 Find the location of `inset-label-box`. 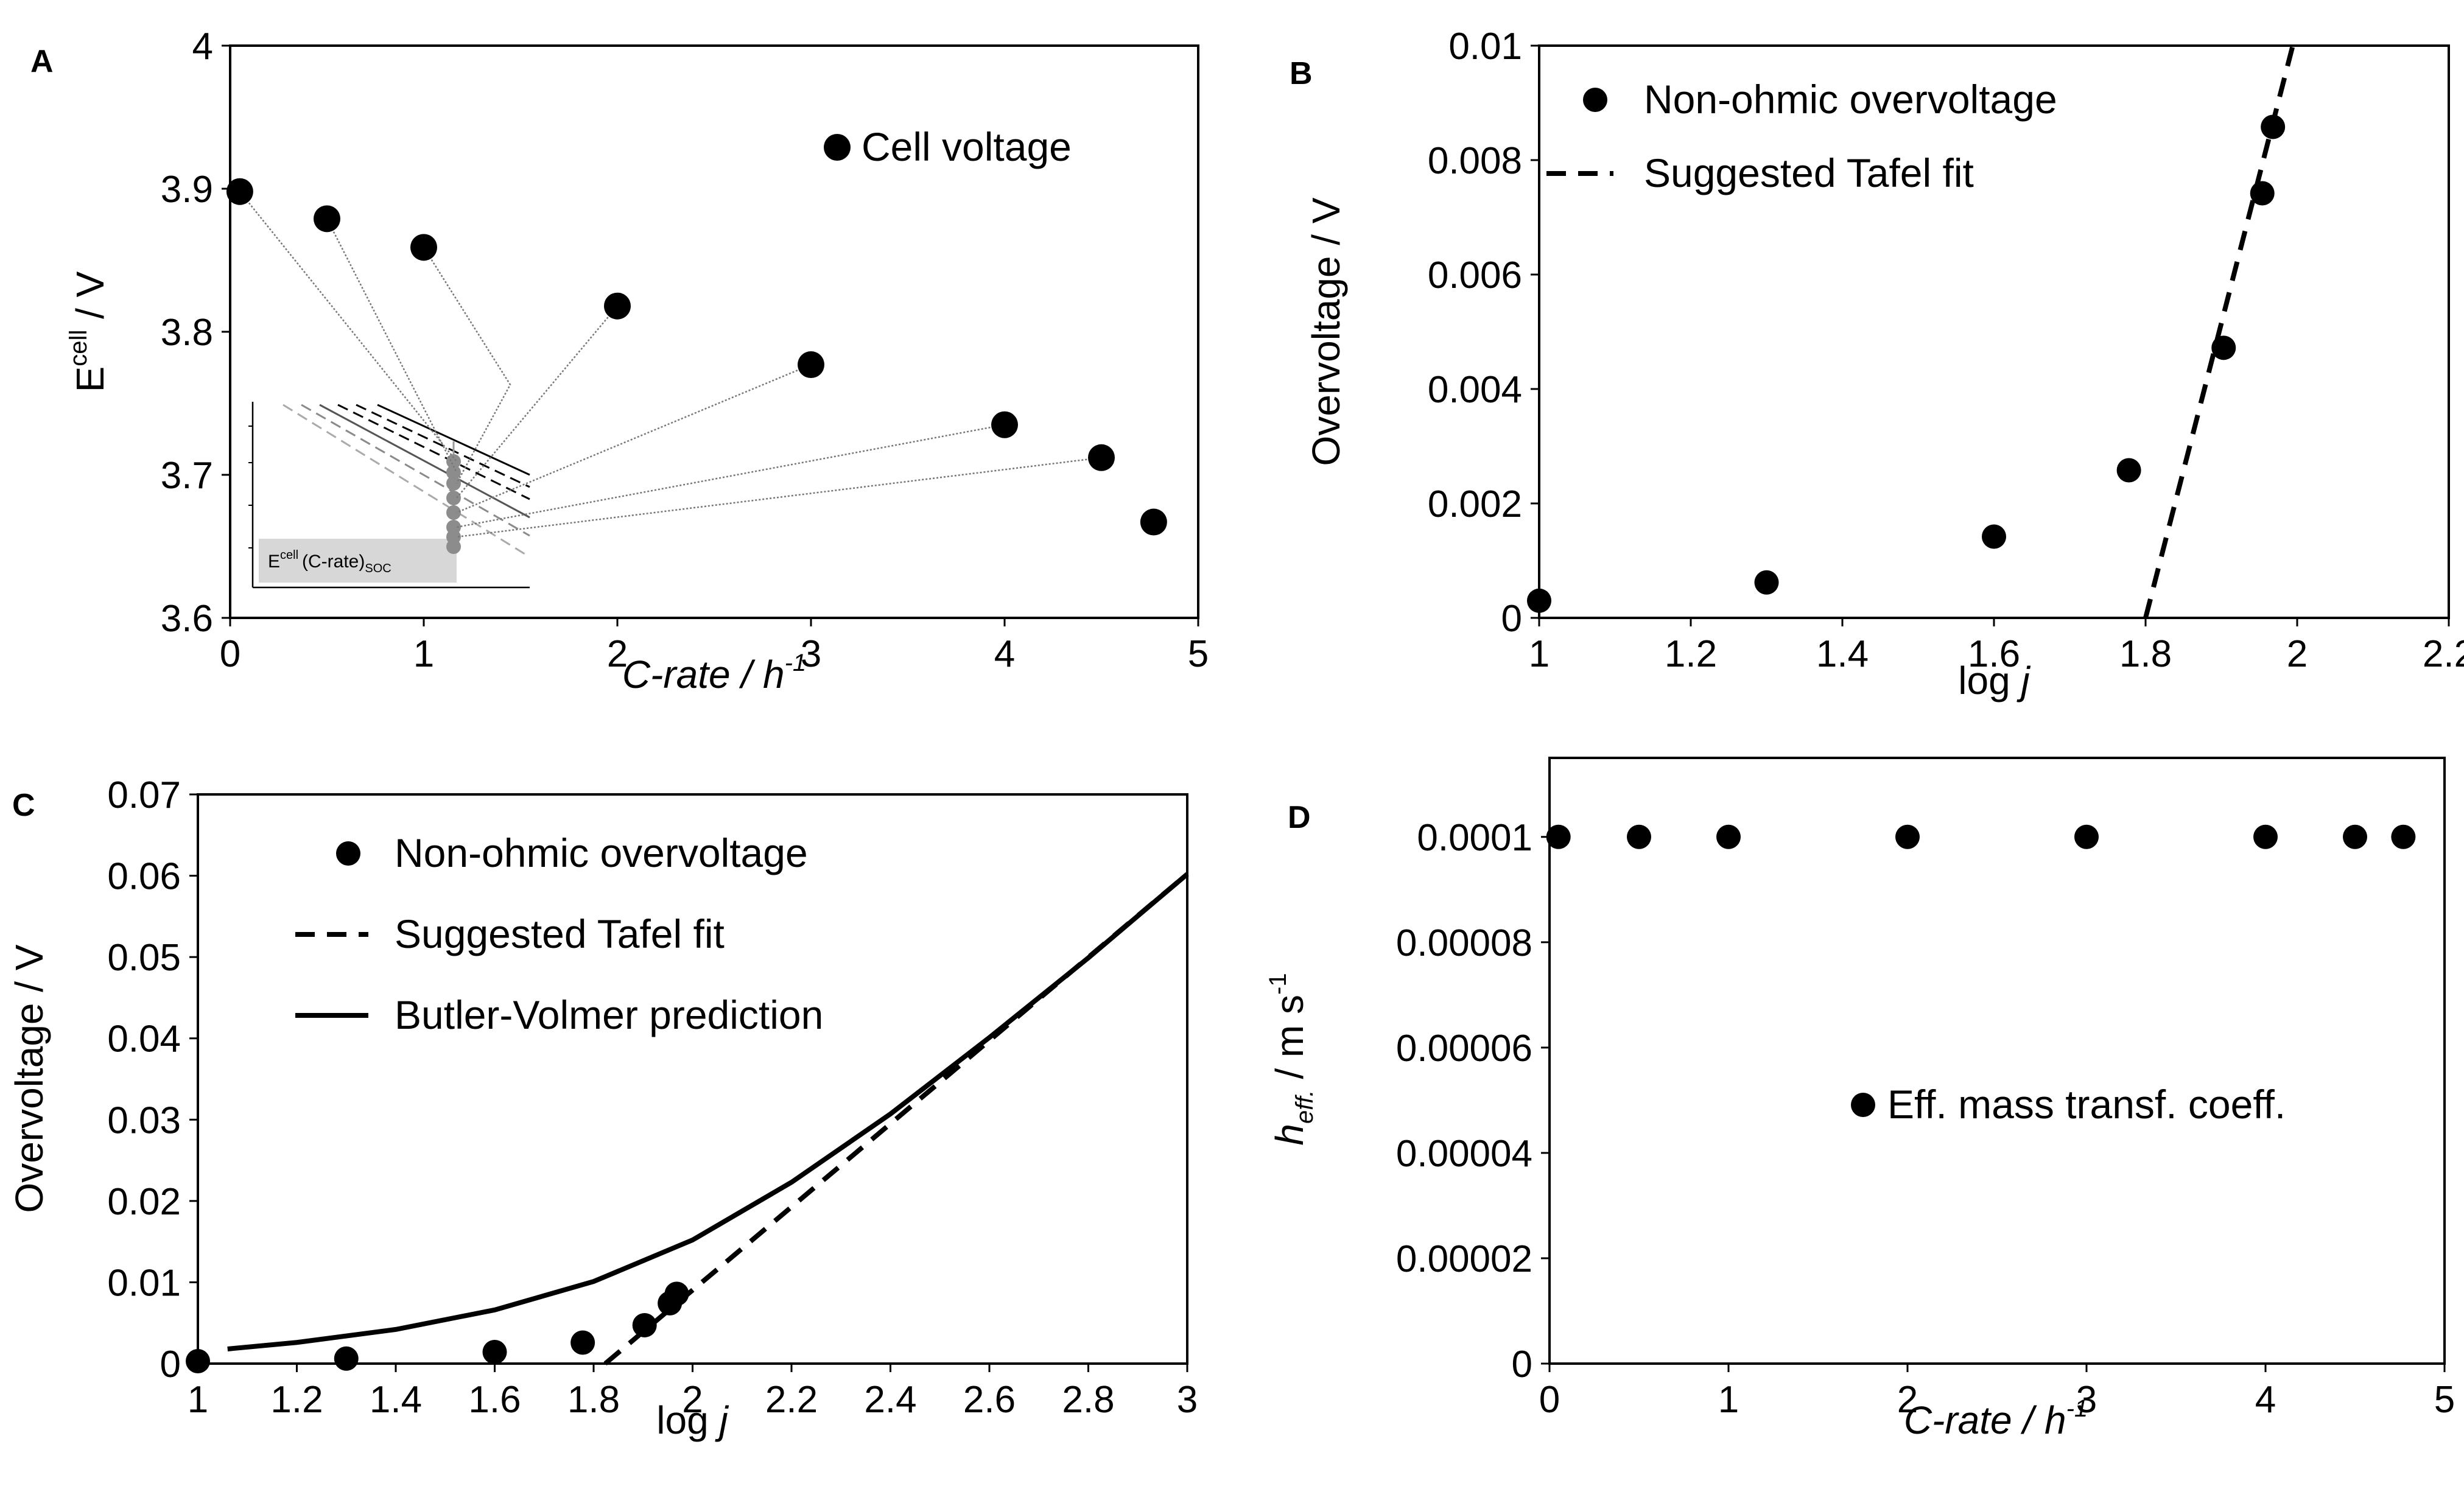

inset-label-box is located at coordinates (358, 561).